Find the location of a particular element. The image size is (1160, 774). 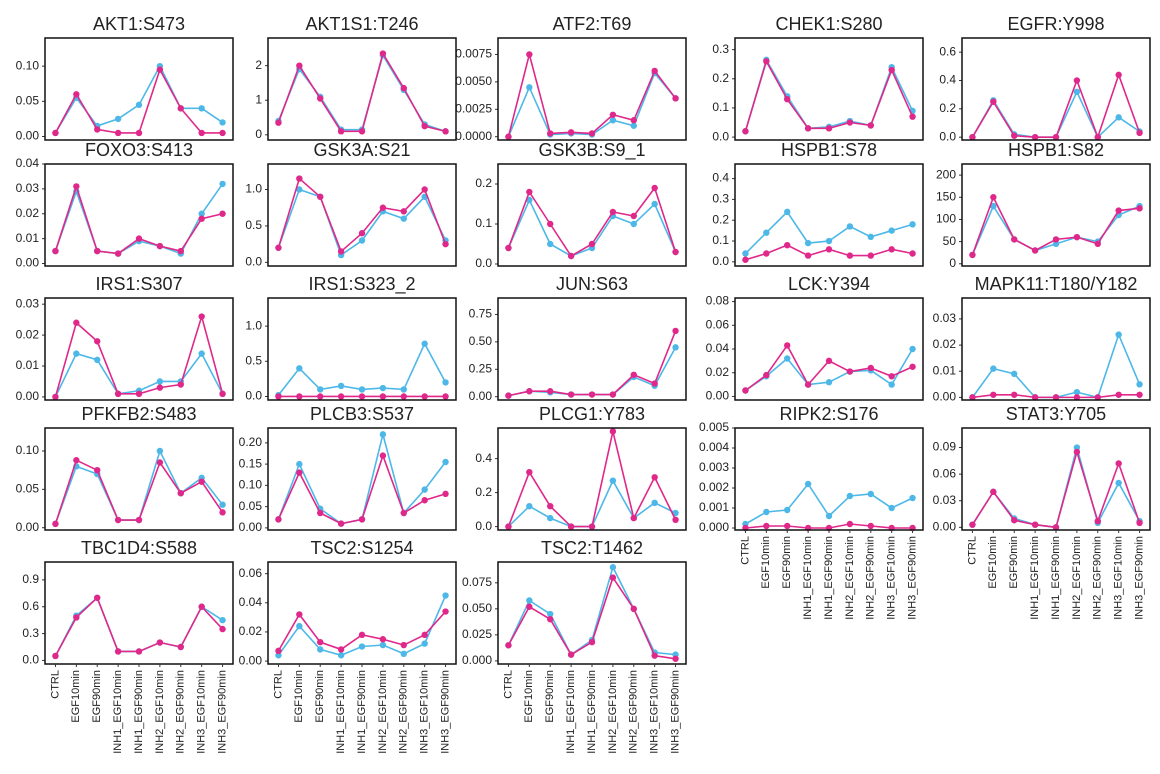

x-tick-label: CTRL is located at coordinates (55, 684).